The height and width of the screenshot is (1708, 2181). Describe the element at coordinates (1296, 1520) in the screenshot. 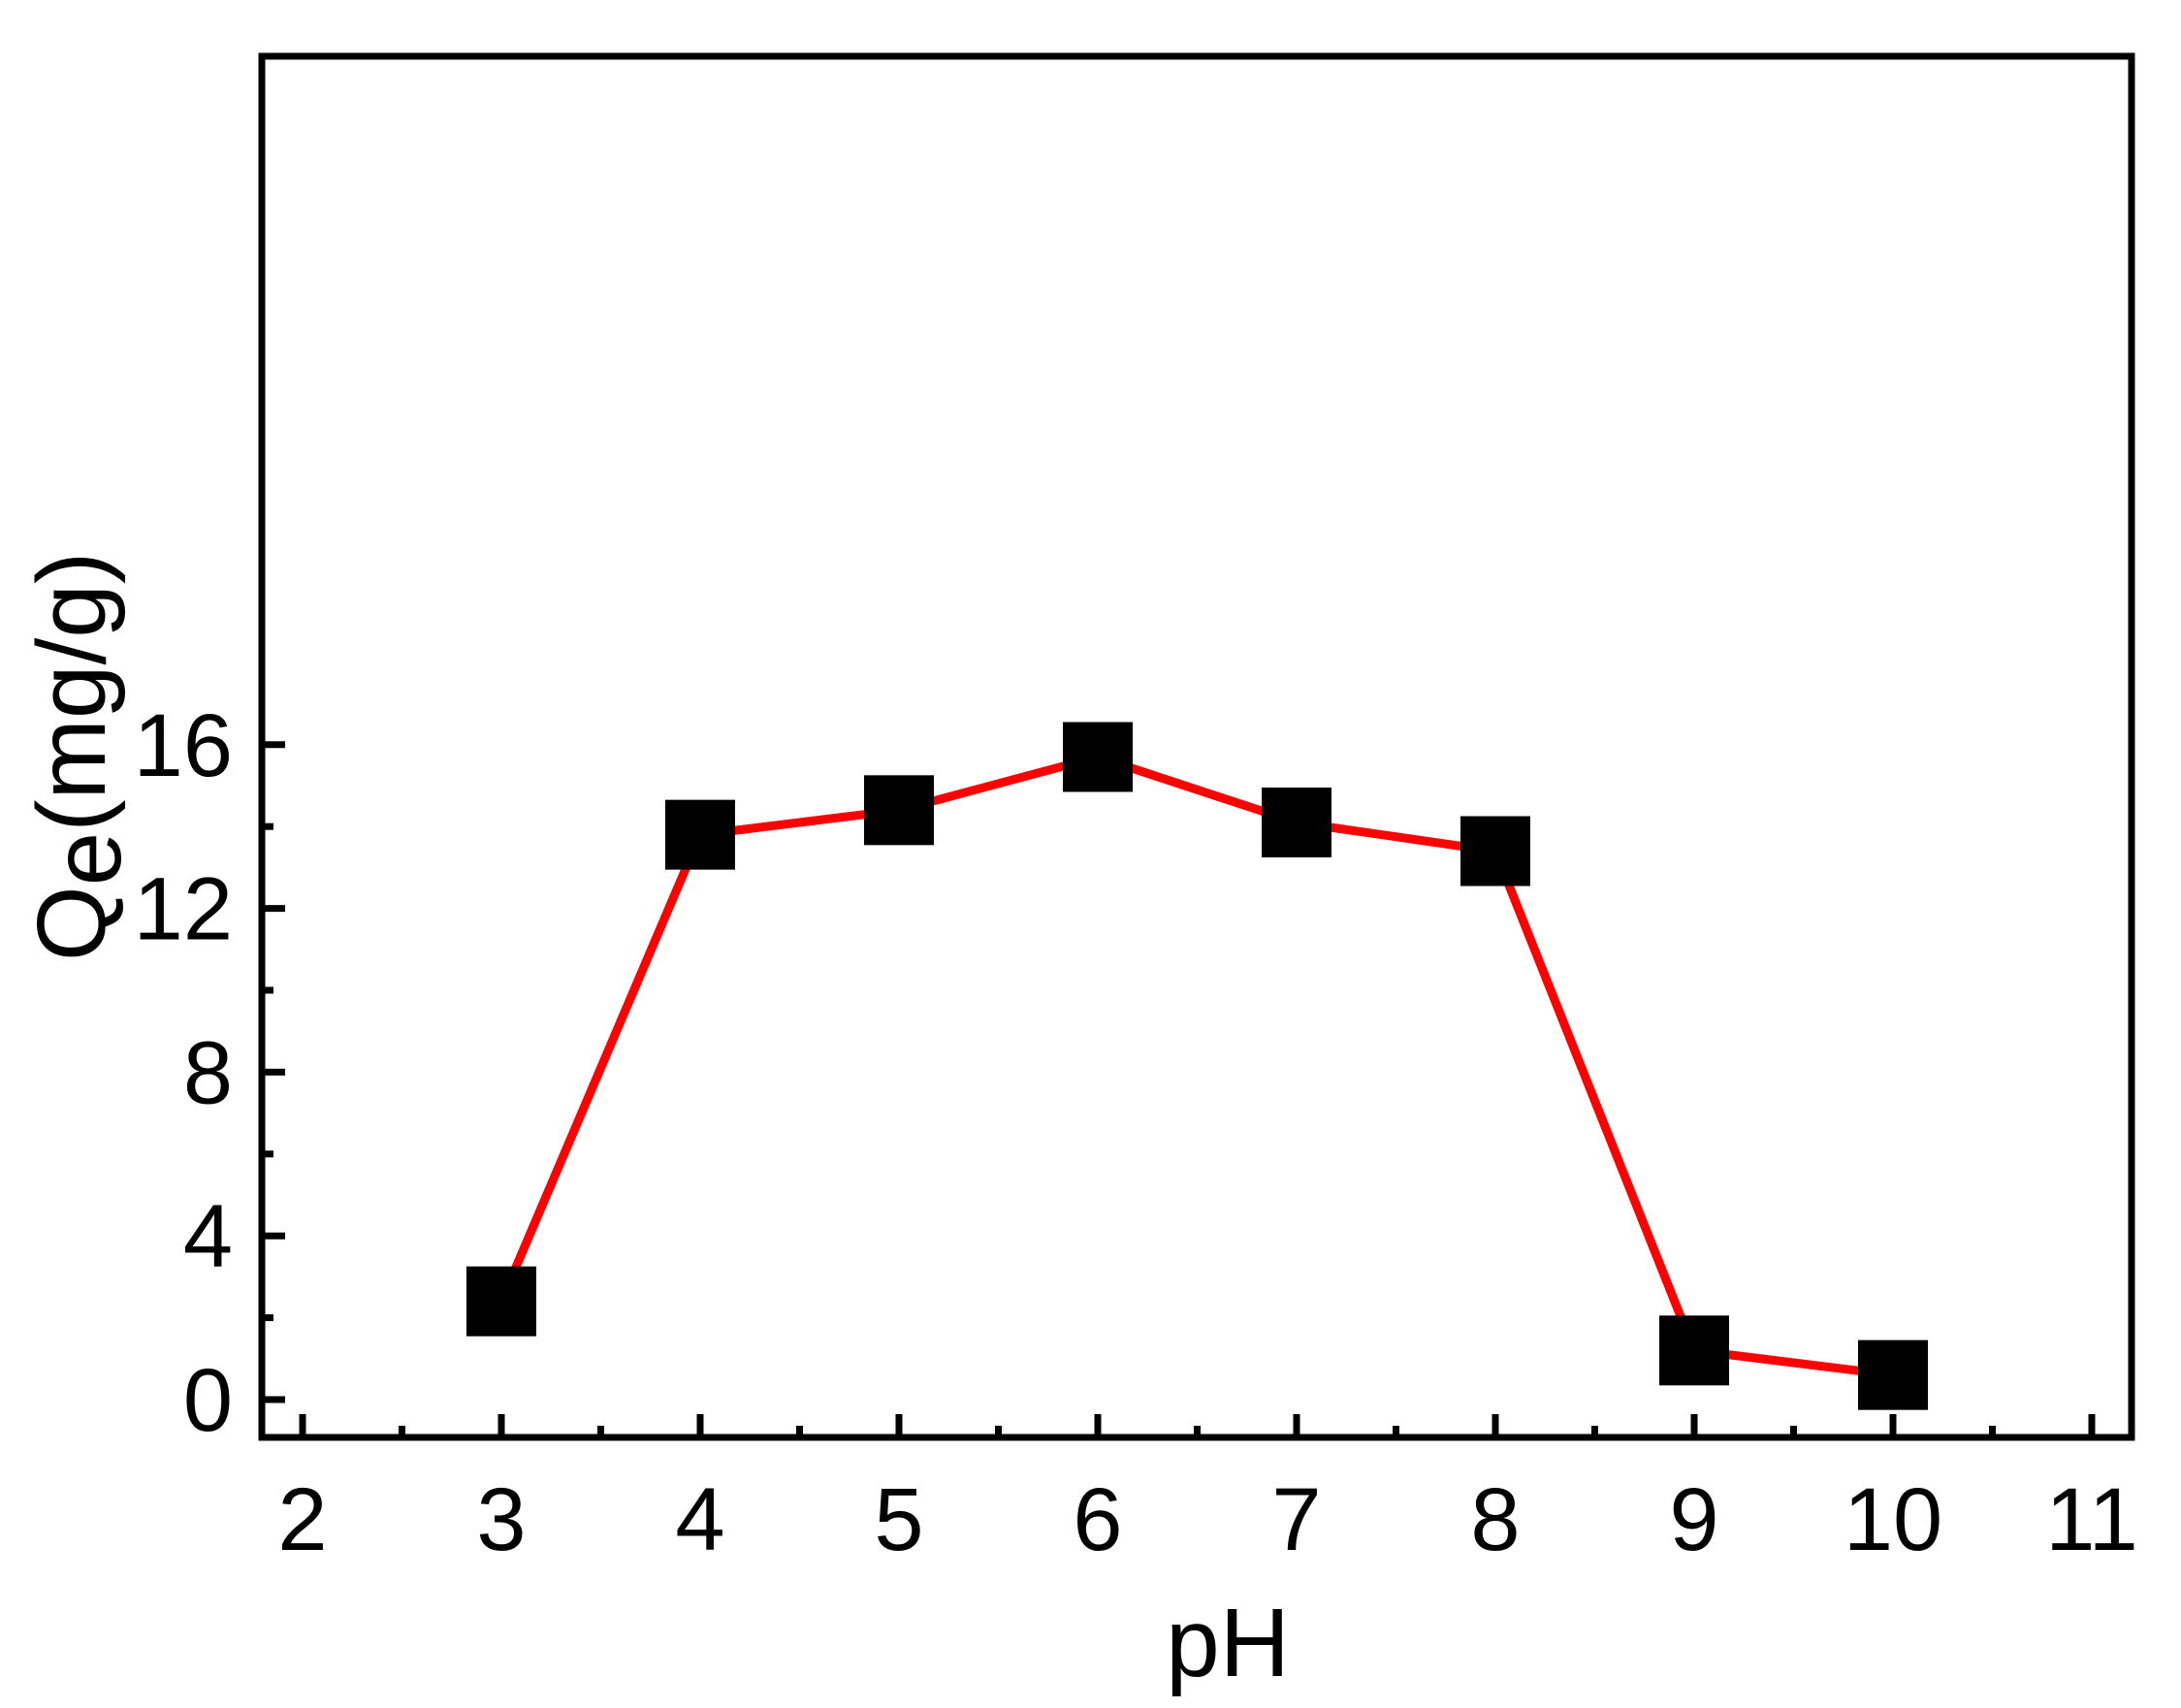

I see `x-tick-label: 7` at that location.